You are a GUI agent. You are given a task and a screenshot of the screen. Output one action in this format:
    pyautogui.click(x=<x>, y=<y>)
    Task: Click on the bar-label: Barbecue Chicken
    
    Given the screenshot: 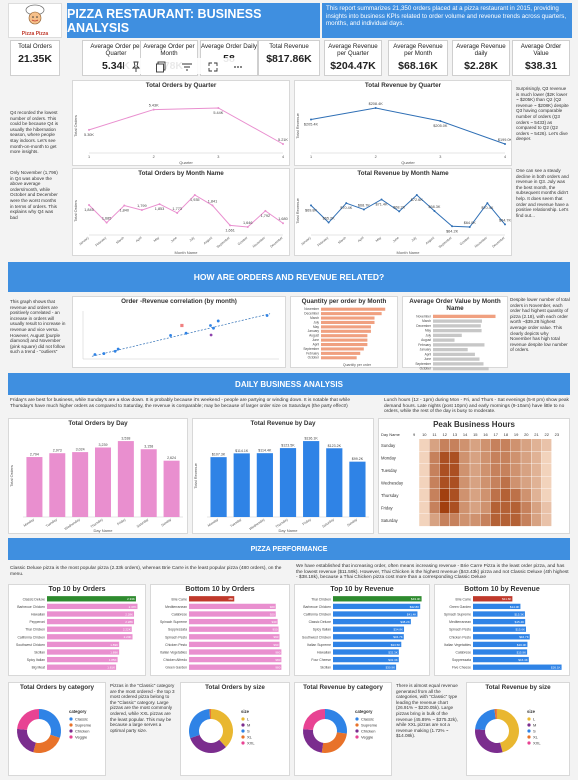 What is the action you would take?
    pyautogui.click(x=31, y=607)
    